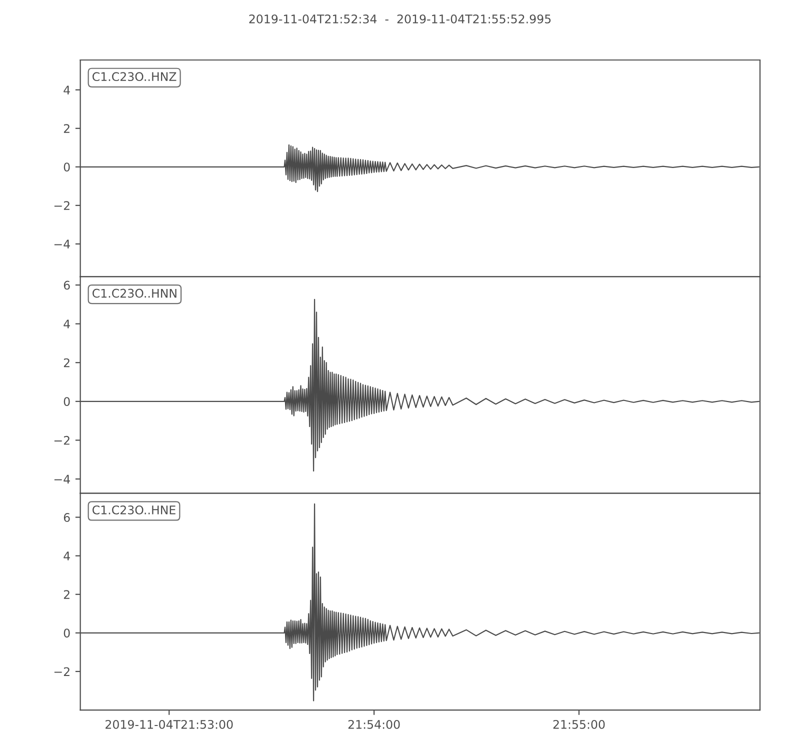 The image size is (800, 750). What do you see at coordinates (374, 724) in the screenshot?
I see `x-tick-label: 21:54:00` at bounding box center [374, 724].